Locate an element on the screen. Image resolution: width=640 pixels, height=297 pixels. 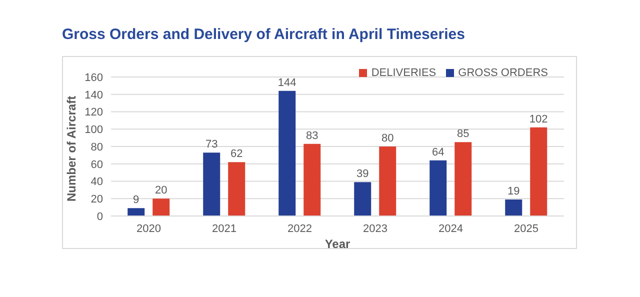
y-tick-label: 20 is located at coordinates (96, 200).